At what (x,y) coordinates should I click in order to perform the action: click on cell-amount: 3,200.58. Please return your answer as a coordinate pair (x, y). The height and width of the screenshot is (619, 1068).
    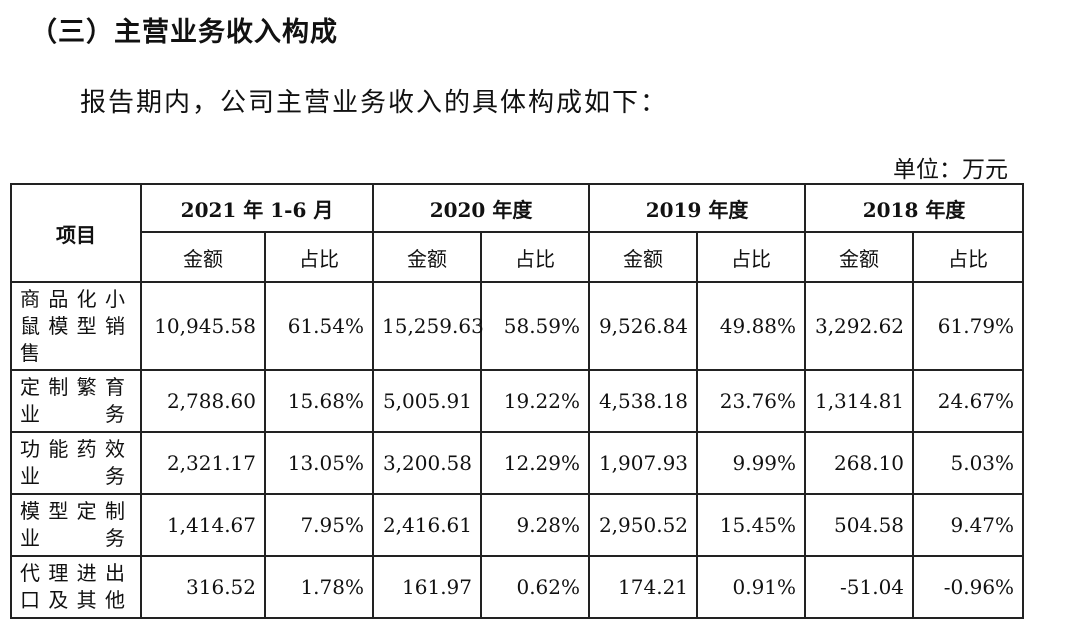
    Looking at the image, I should click on (427, 463).